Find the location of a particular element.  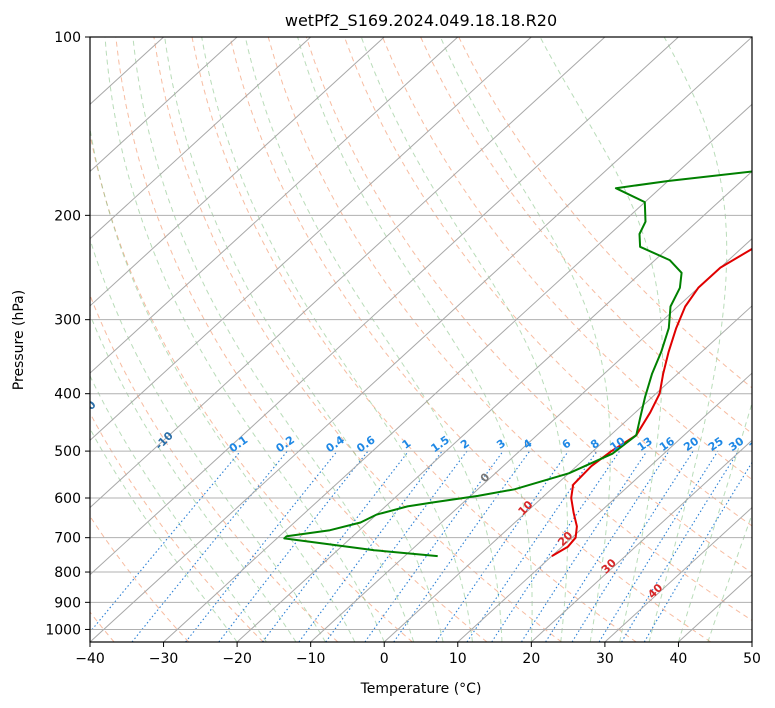

mixing-ratio-label: 6 is located at coordinates (567, 444).